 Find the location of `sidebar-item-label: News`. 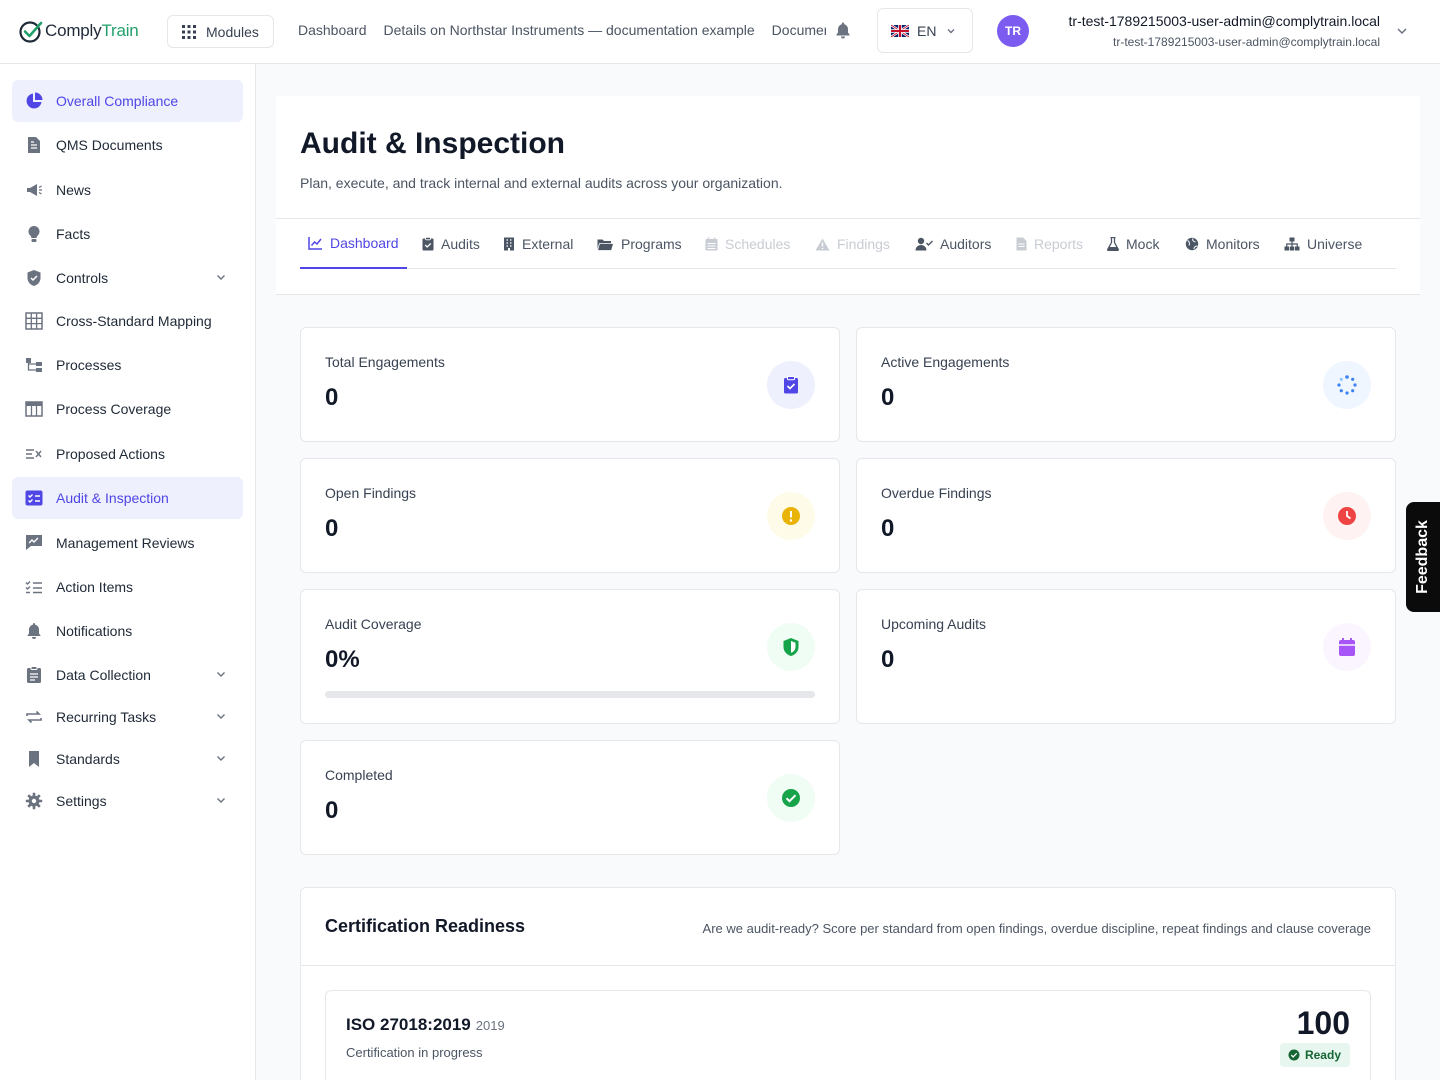

sidebar-item-label: News is located at coordinates (74, 190).